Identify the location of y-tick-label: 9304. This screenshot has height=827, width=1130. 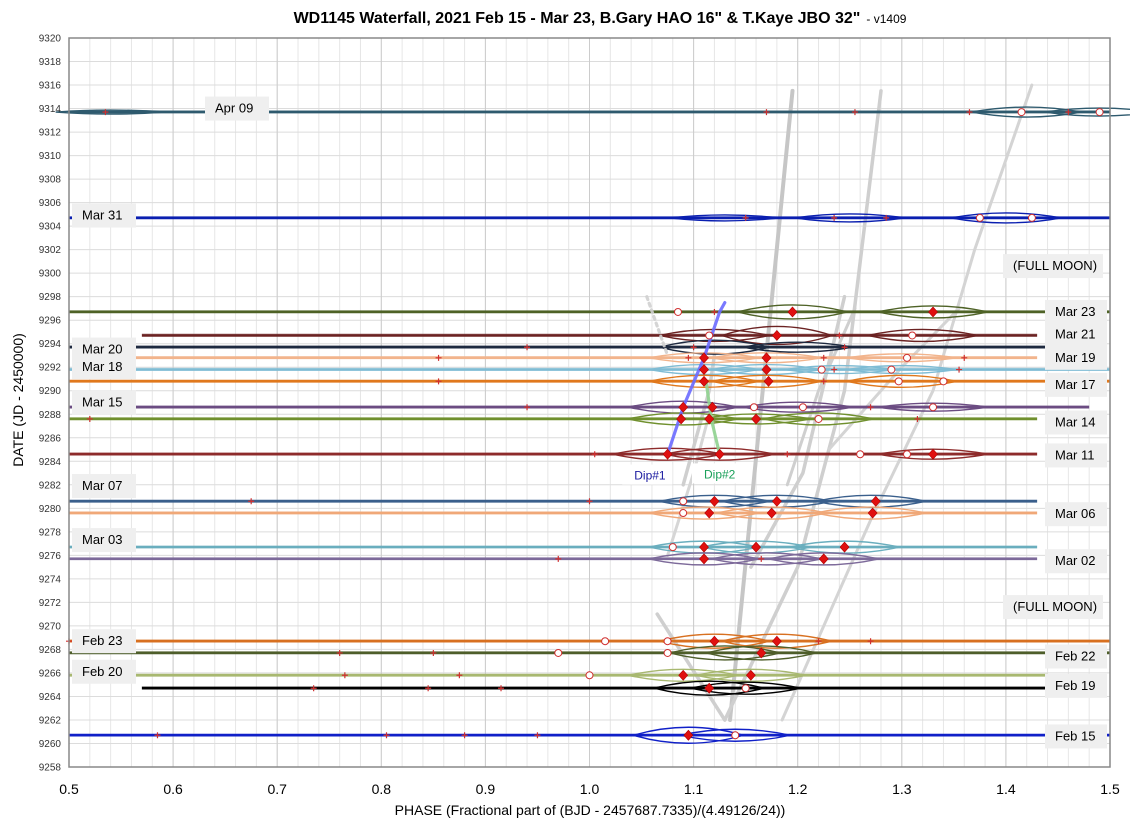
(50, 227).